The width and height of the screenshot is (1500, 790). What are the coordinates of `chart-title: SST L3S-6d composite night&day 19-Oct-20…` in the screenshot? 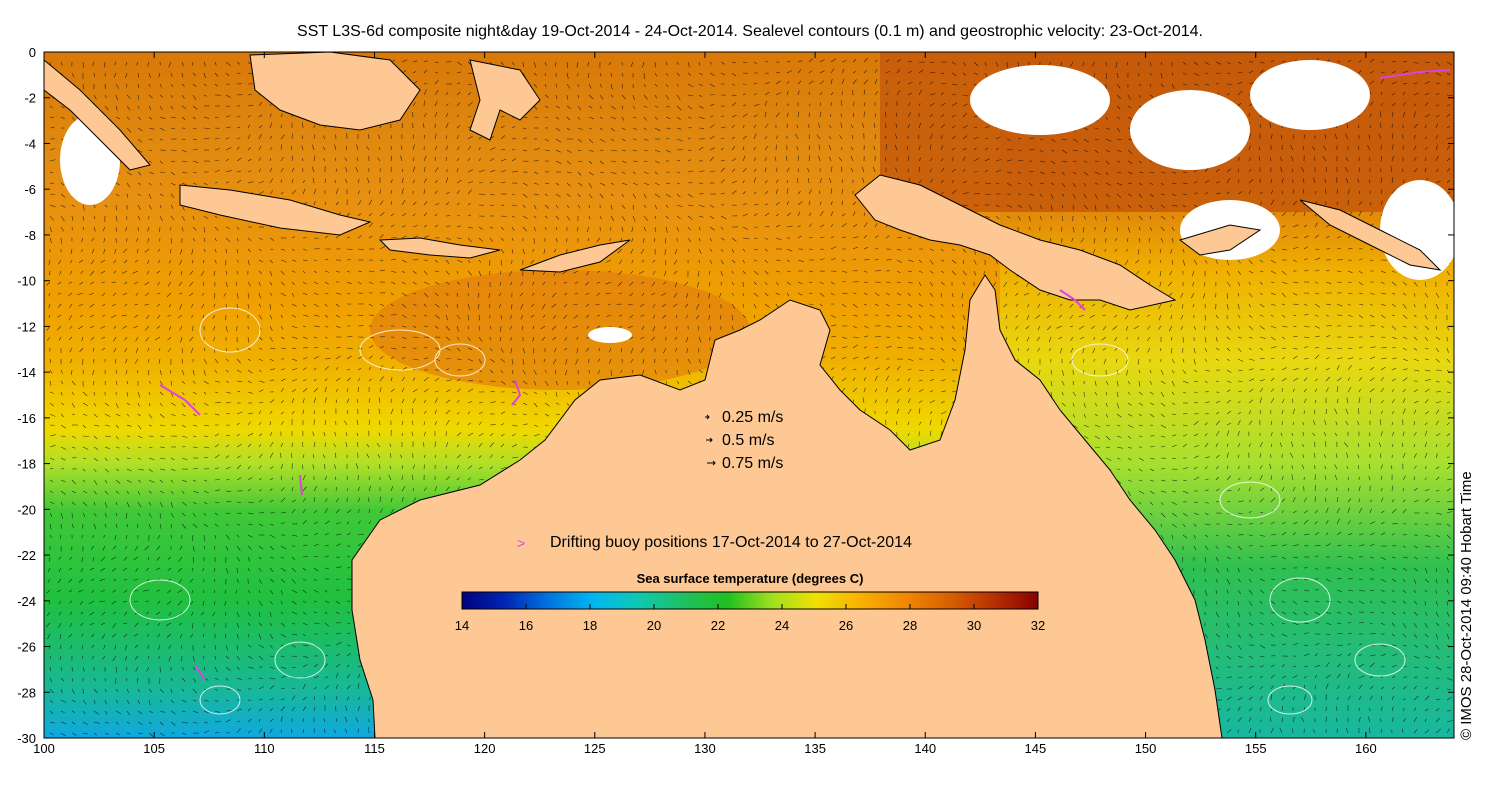 It's located at (750, 31).